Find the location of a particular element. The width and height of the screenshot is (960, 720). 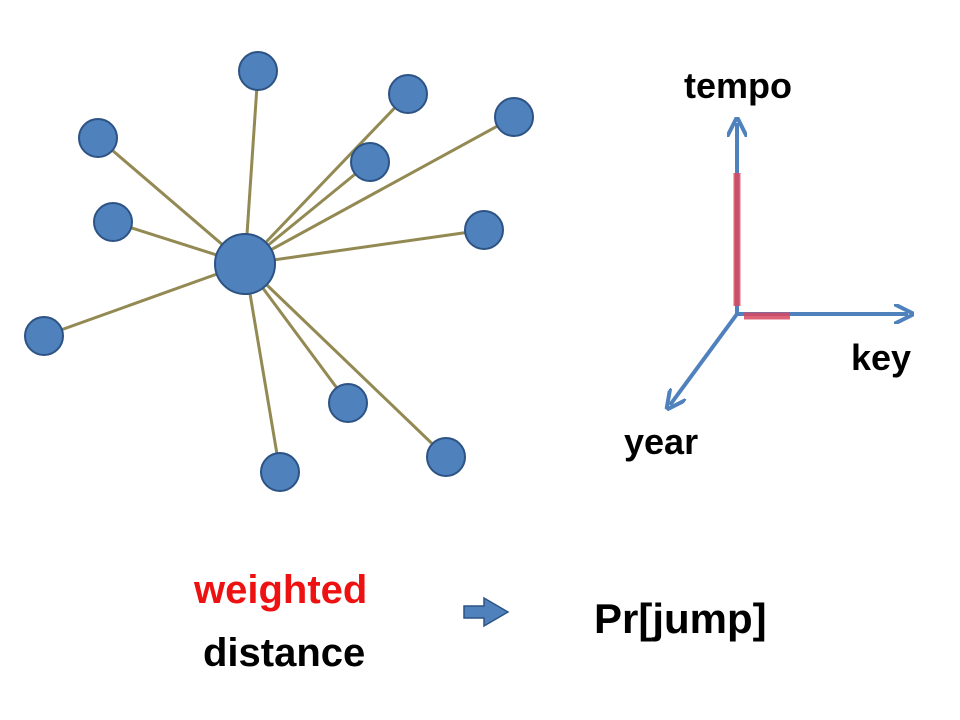

tempo-axis-label: tempo is located at coordinates (738, 85).